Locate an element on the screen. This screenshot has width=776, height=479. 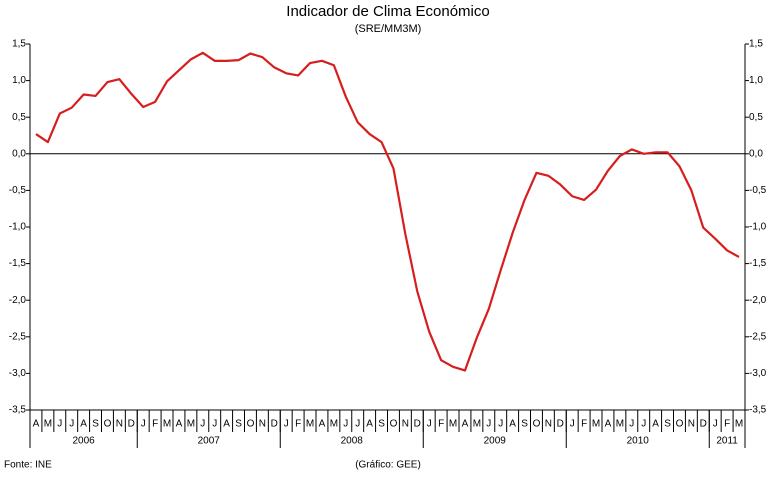
y-tick-label: -1,5 is located at coordinates (18, 263).